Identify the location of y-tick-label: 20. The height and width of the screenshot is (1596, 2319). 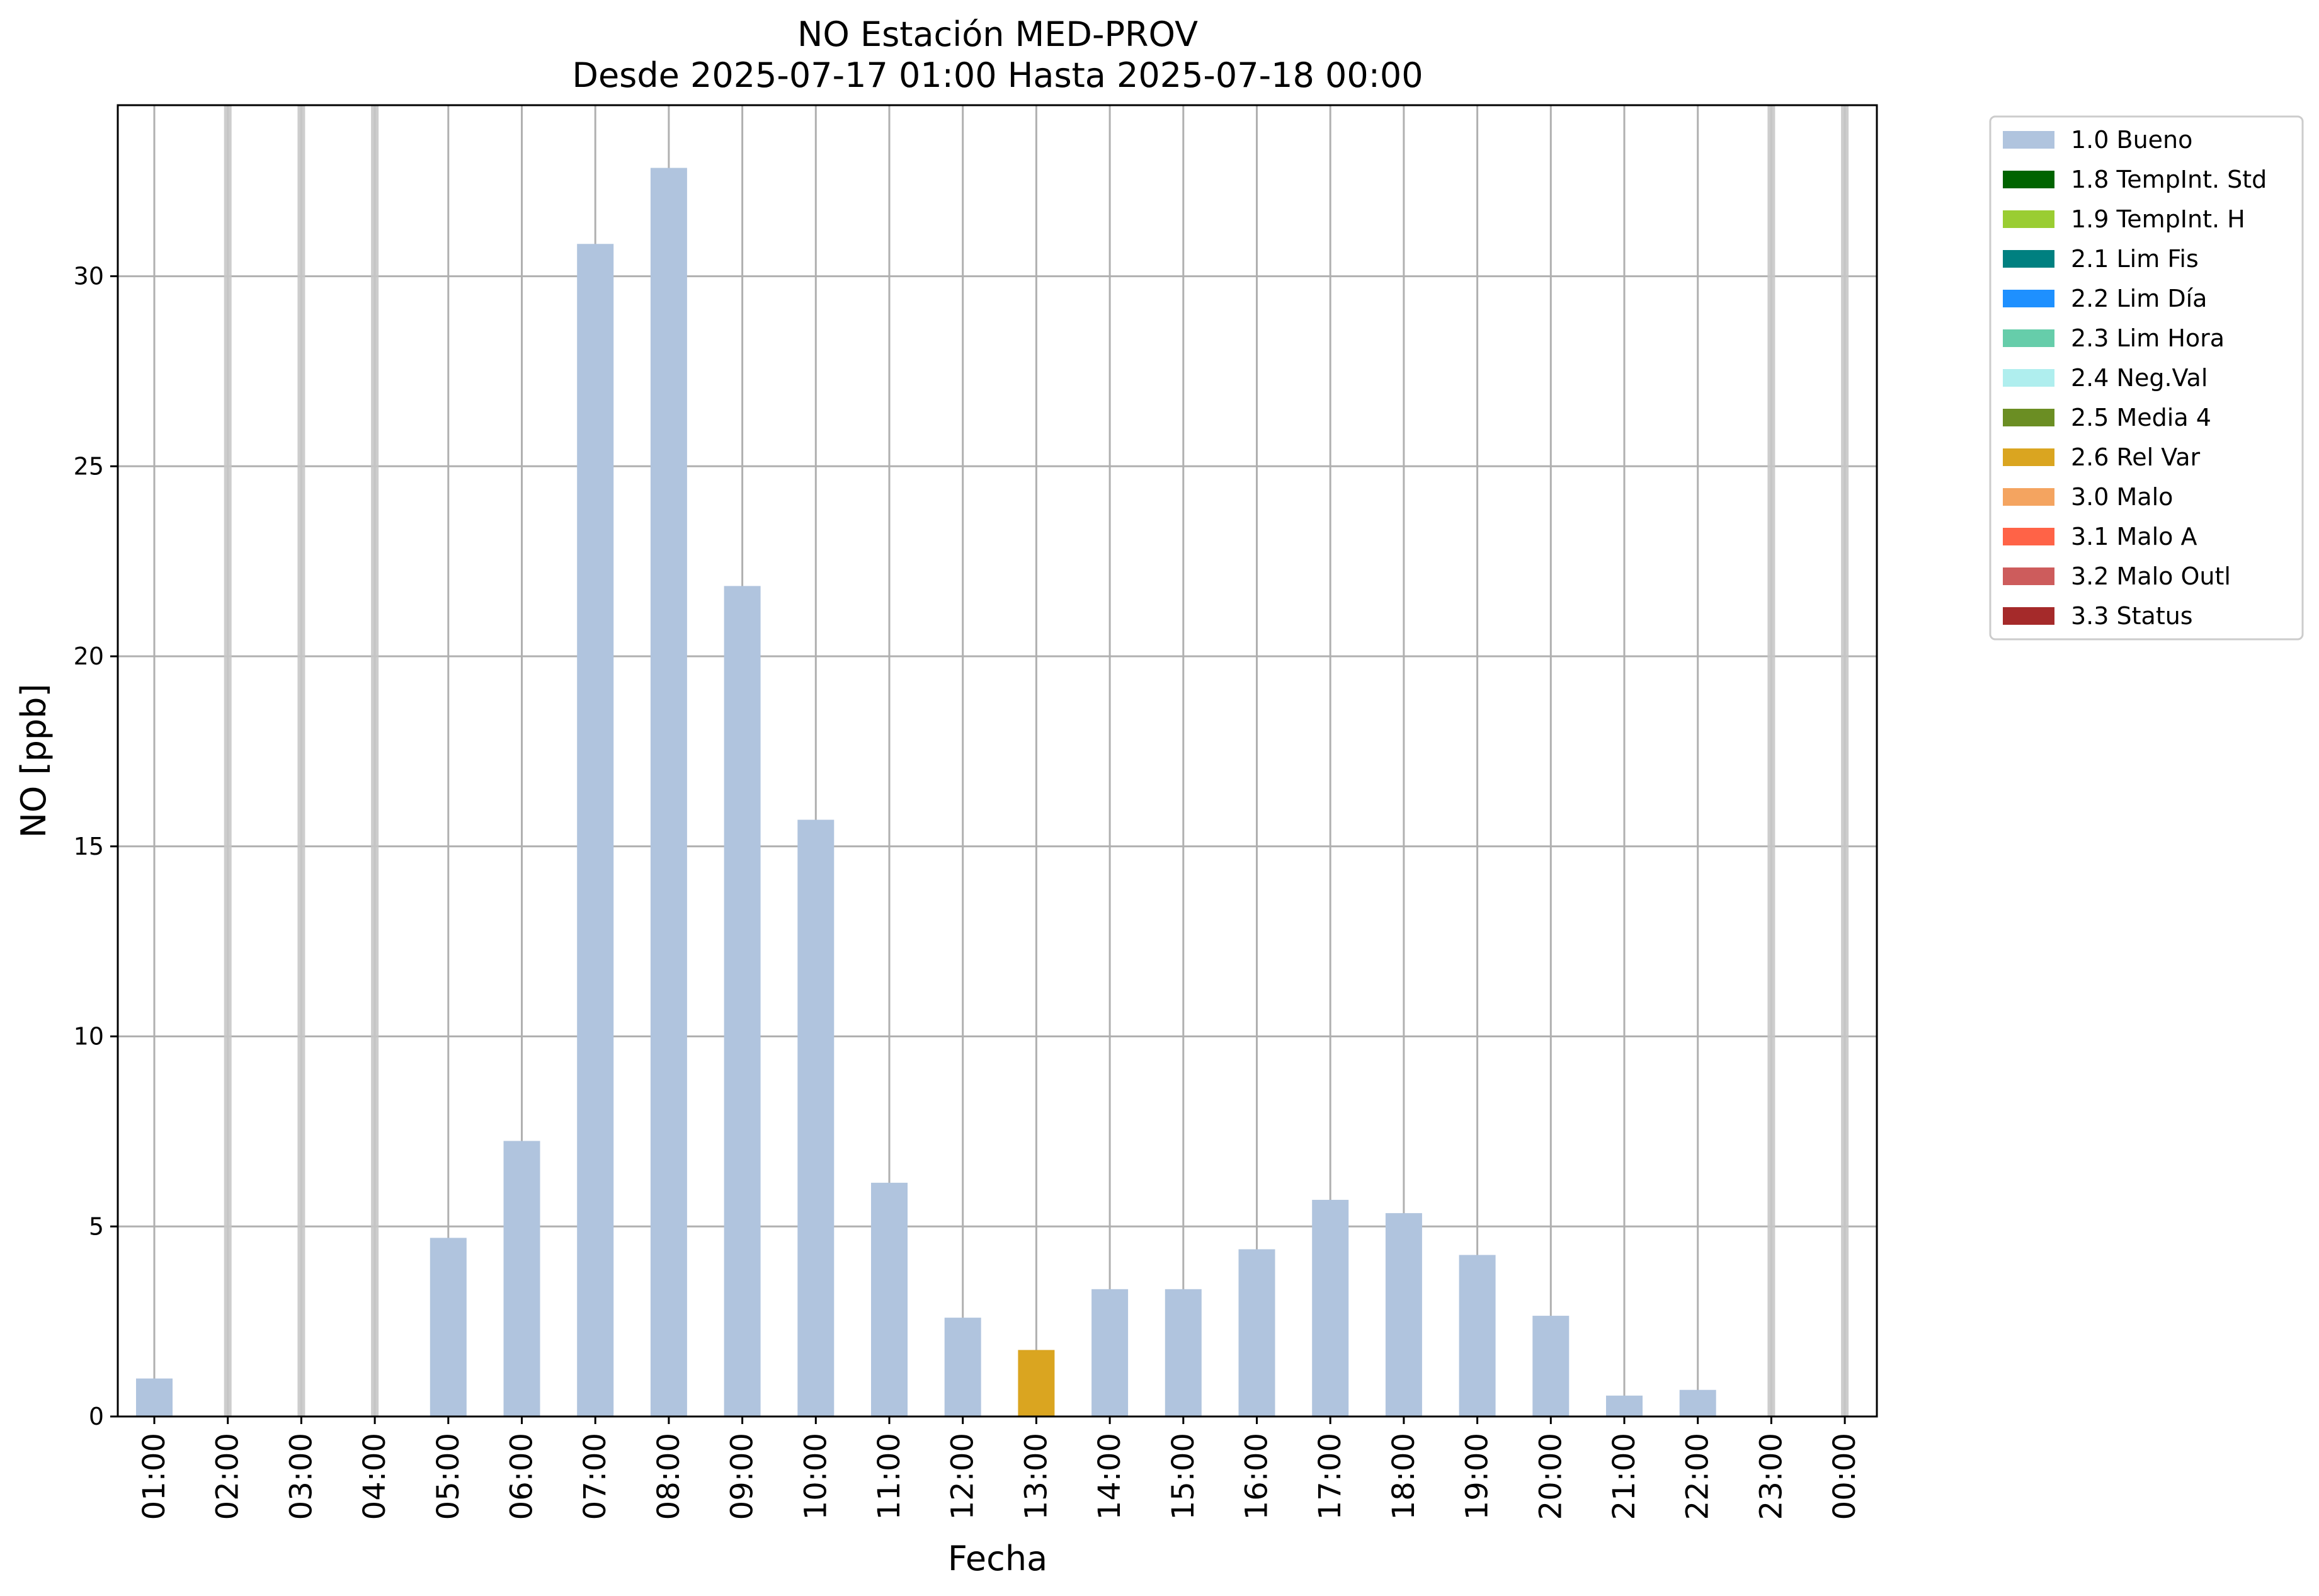
(89, 656).